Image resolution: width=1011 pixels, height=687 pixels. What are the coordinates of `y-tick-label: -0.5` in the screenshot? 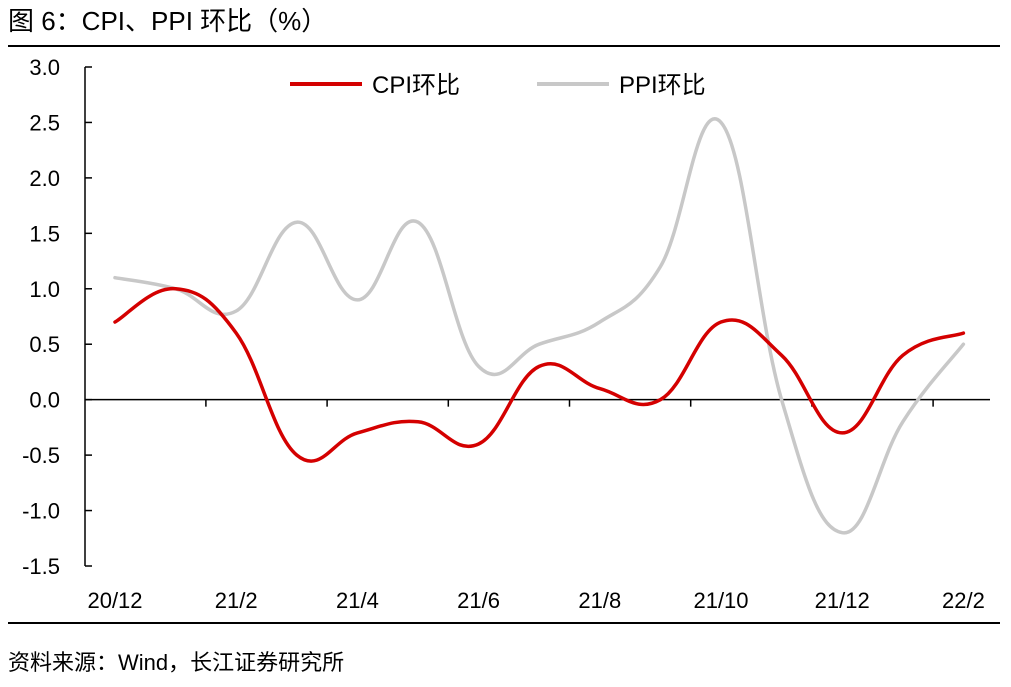 It's located at (41, 455).